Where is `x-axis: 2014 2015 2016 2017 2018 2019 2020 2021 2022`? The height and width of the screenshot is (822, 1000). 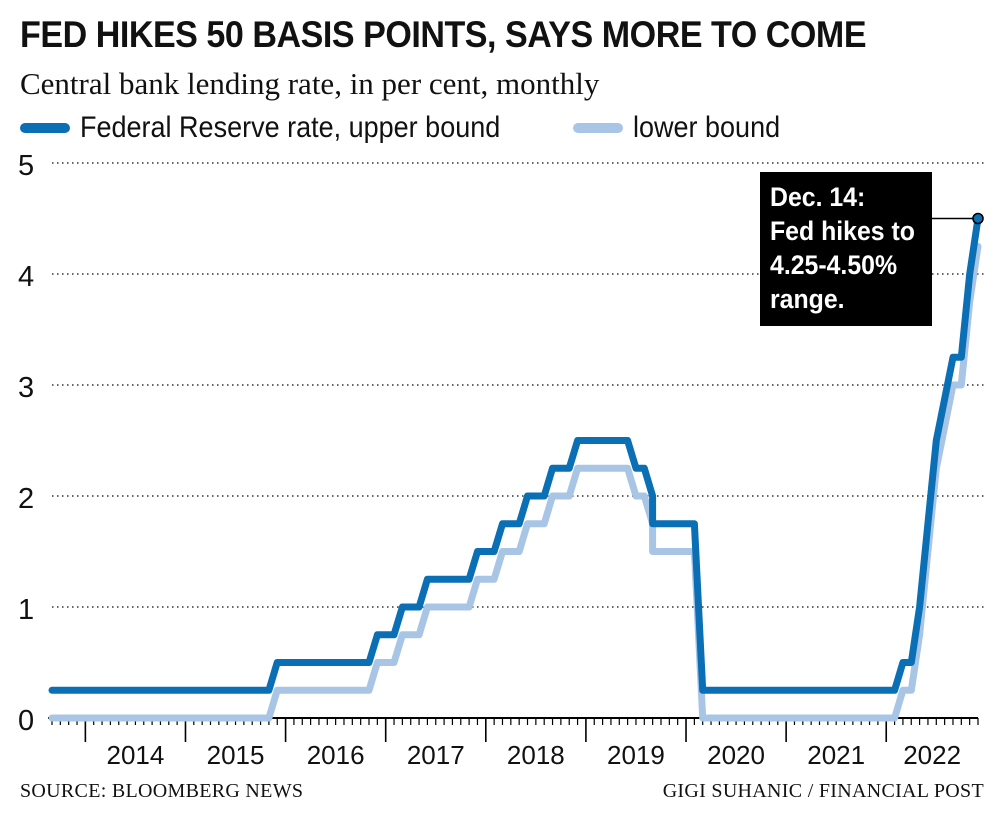
x-axis: 2014 2015 2016 2017 2018 2019 2020 2021 2022 is located at coordinates (513, 743).